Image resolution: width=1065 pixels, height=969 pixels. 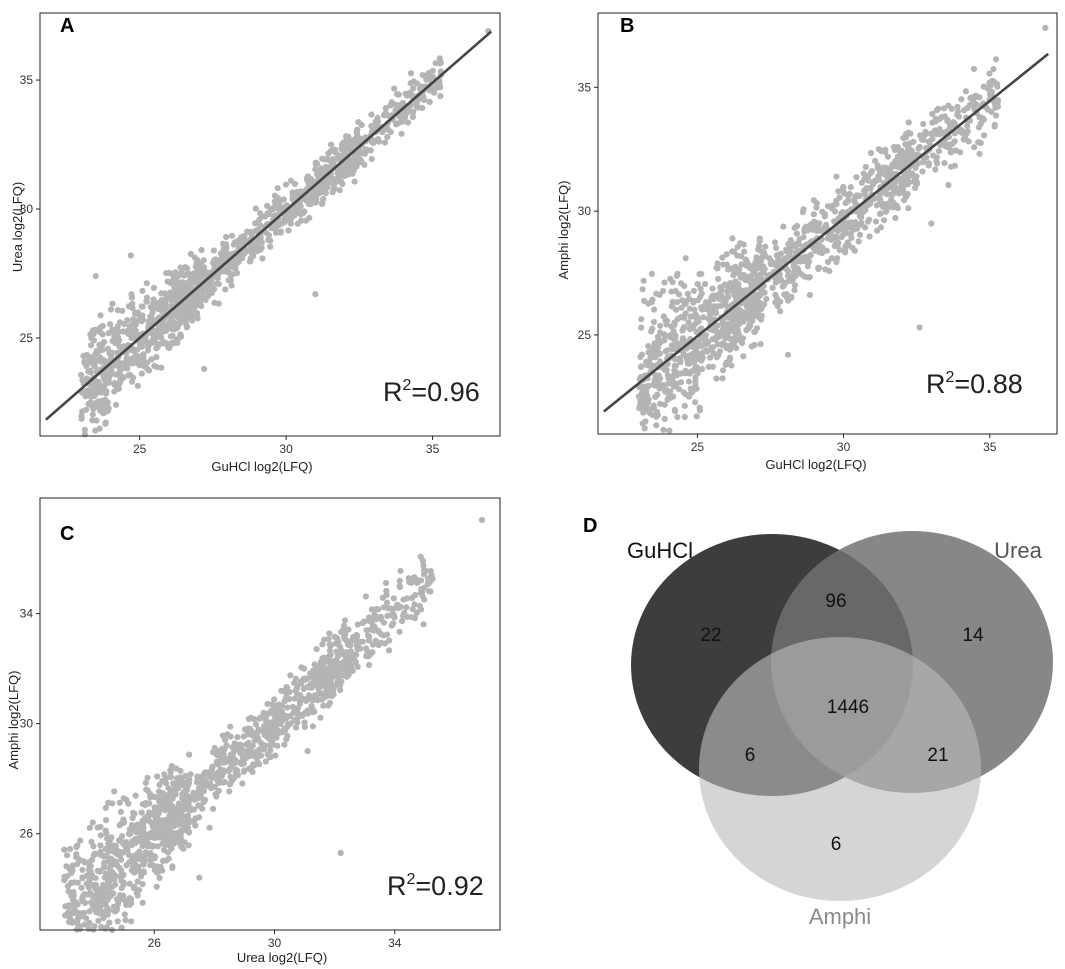 What do you see at coordinates (590, 526) in the screenshot?
I see `panel-d-letter: D` at bounding box center [590, 526].